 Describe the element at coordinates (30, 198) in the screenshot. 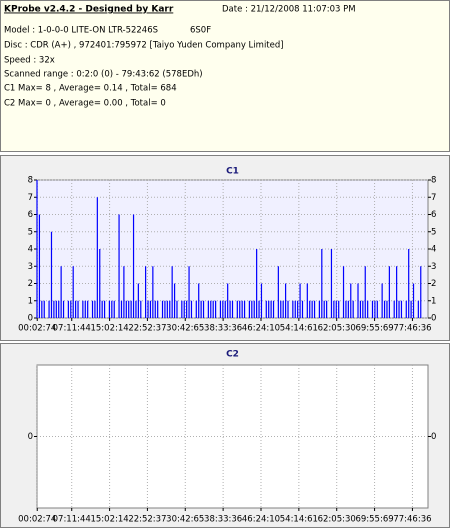

I see `y-tick-label: 7` at that location.